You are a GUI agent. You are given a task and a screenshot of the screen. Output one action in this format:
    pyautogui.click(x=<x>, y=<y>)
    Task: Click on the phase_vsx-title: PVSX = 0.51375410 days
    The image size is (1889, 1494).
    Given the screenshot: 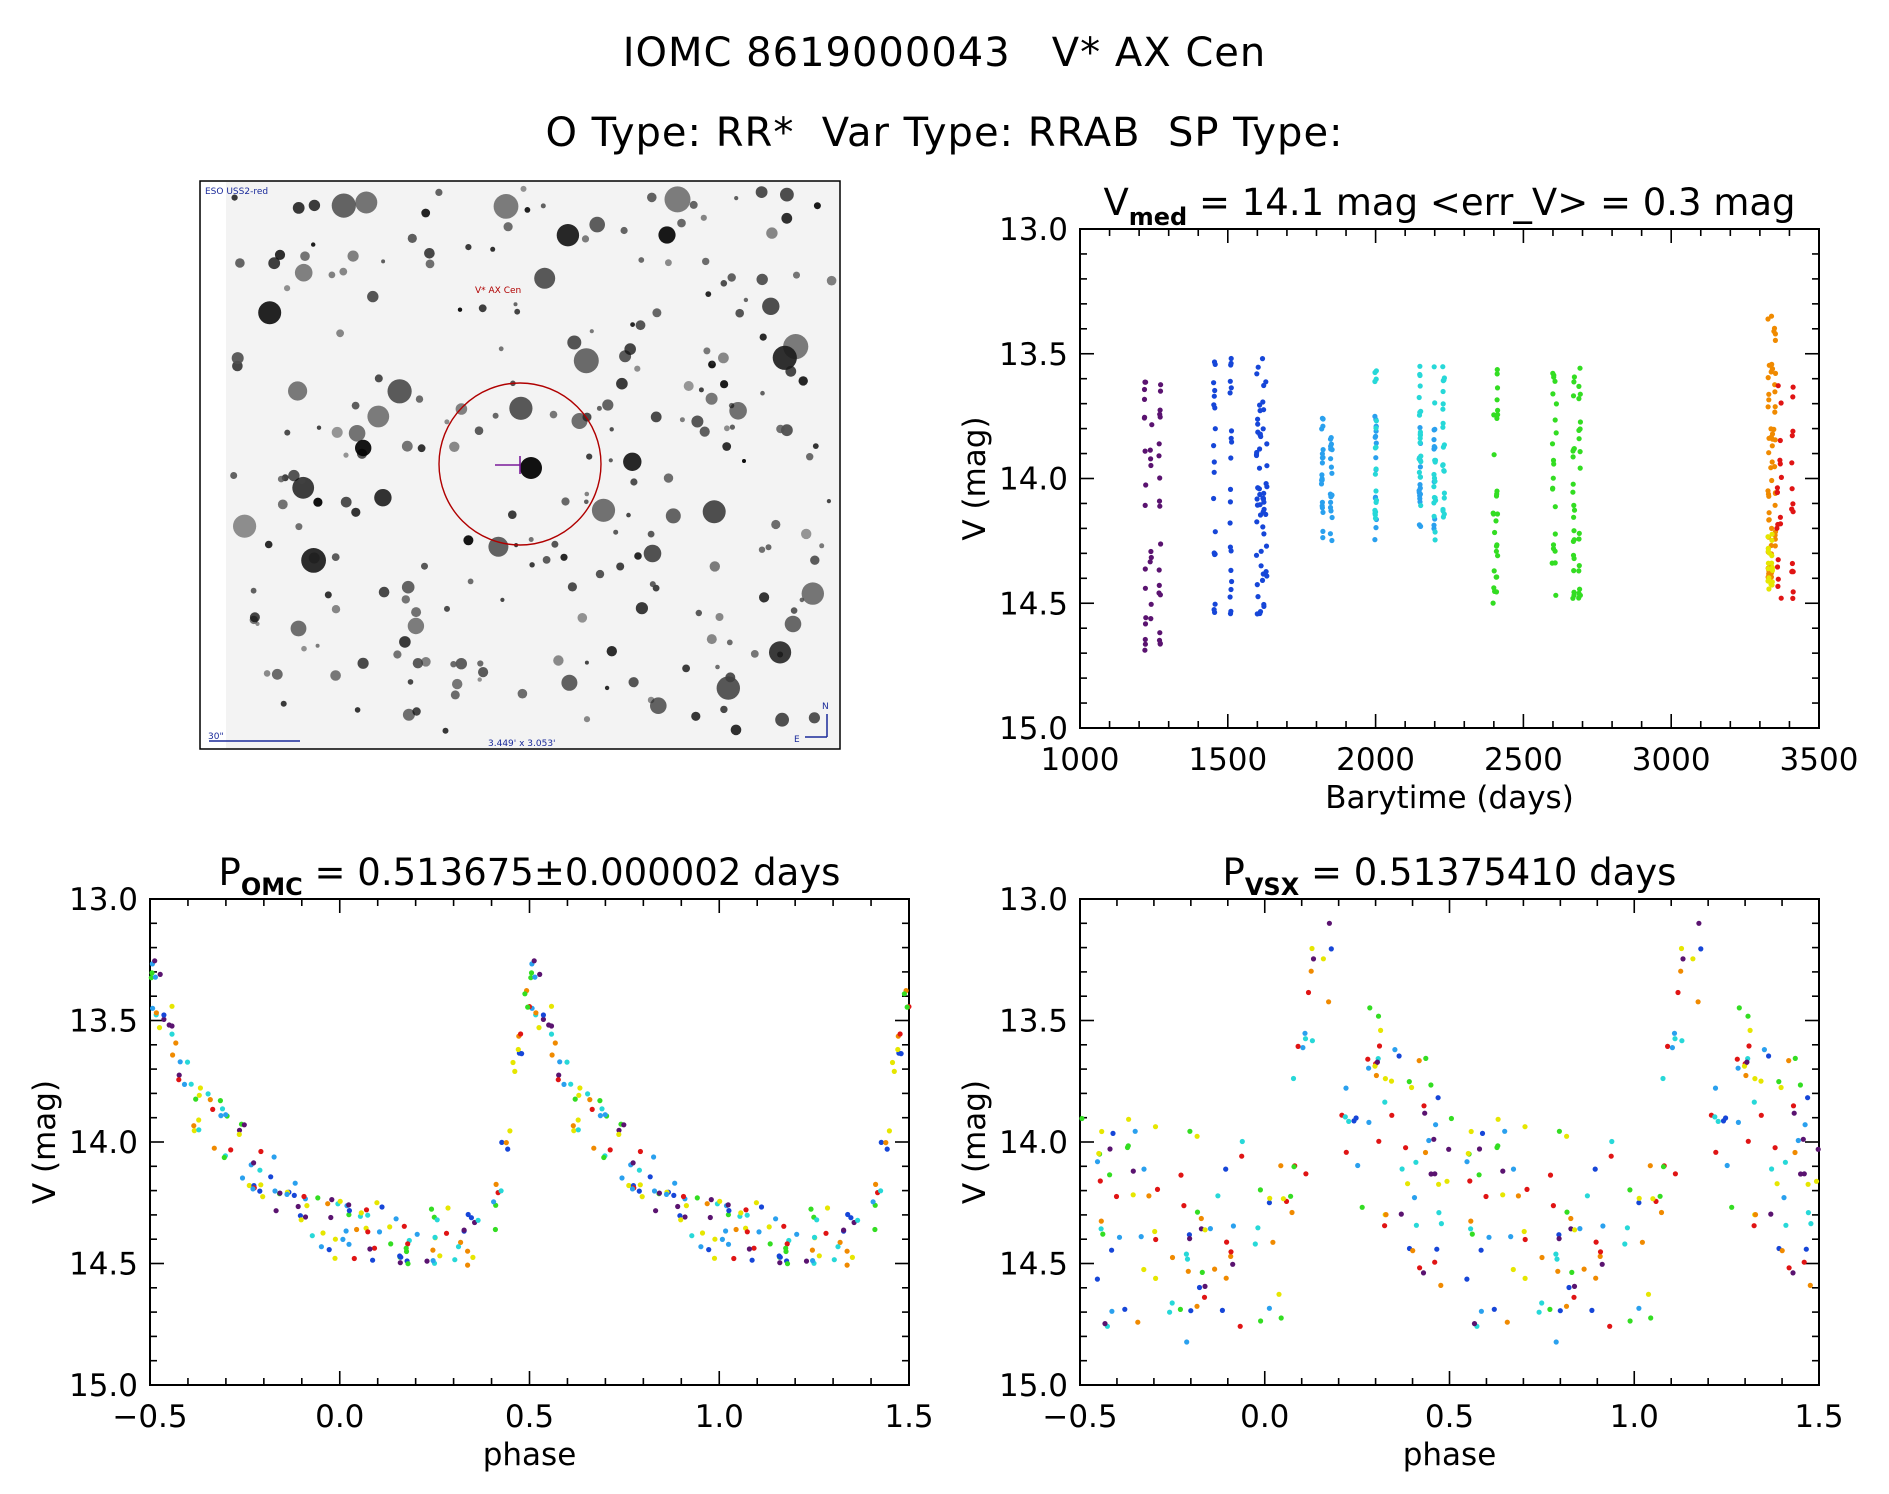 What is the action you would take?
    pyautogui.click(x=1450, y=876)
    